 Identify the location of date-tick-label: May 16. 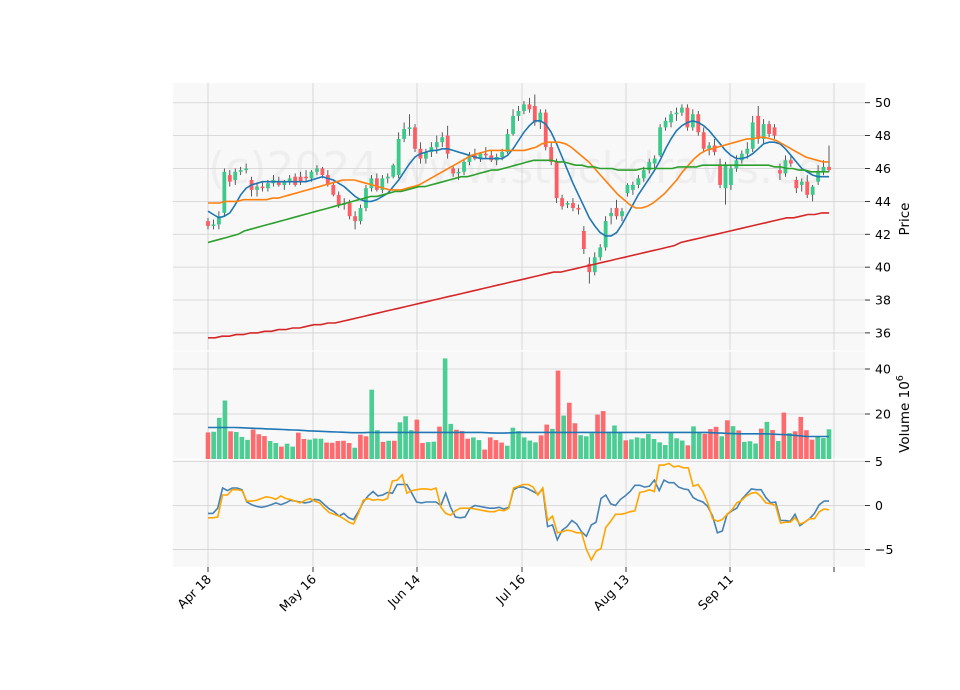
(297, 592).